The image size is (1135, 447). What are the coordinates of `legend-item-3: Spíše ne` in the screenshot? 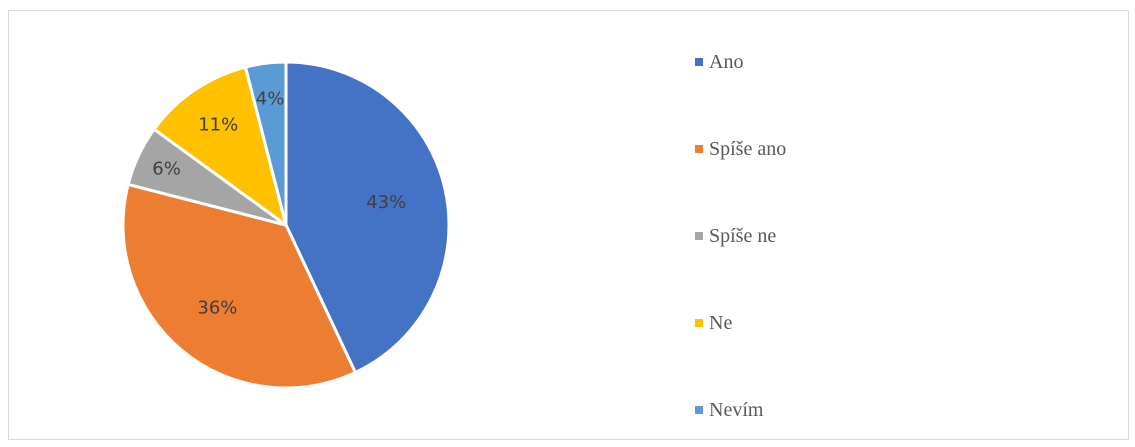 It's located at (735, 236).